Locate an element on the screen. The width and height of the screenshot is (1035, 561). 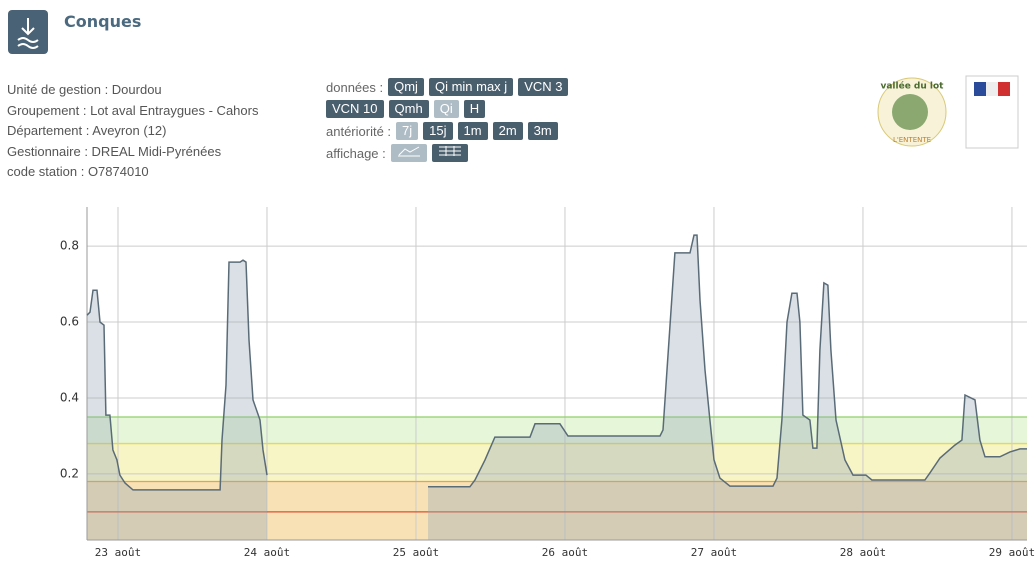
control-button: VCN 3 is located at coordinates (543, 87).